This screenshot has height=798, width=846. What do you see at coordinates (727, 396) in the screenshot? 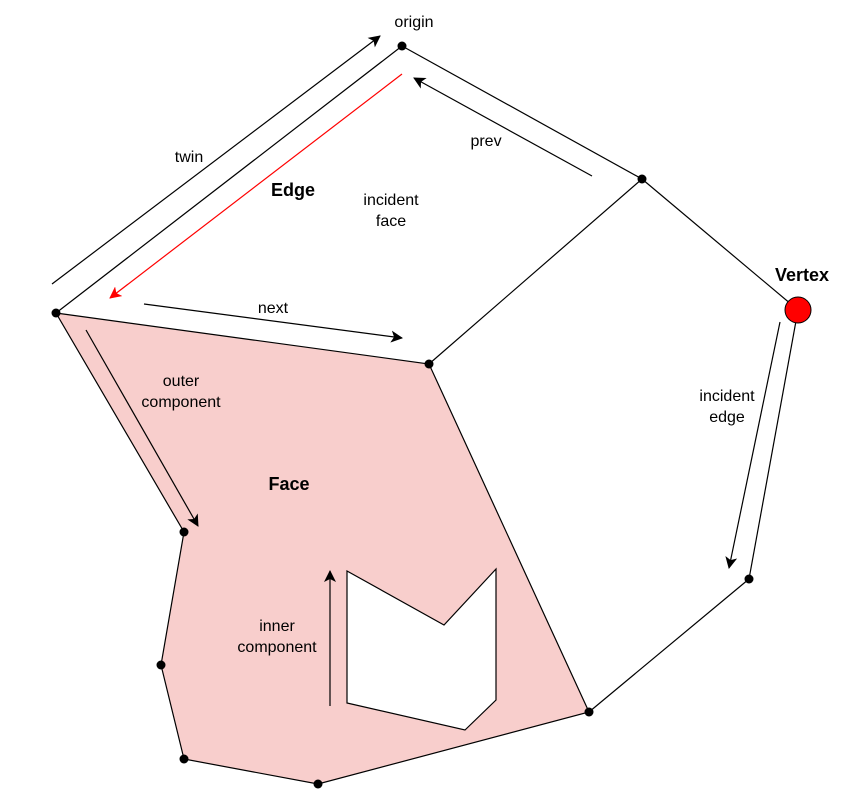
I see `incident-edge-label-line1: incident` at bounding box center [727, 396].